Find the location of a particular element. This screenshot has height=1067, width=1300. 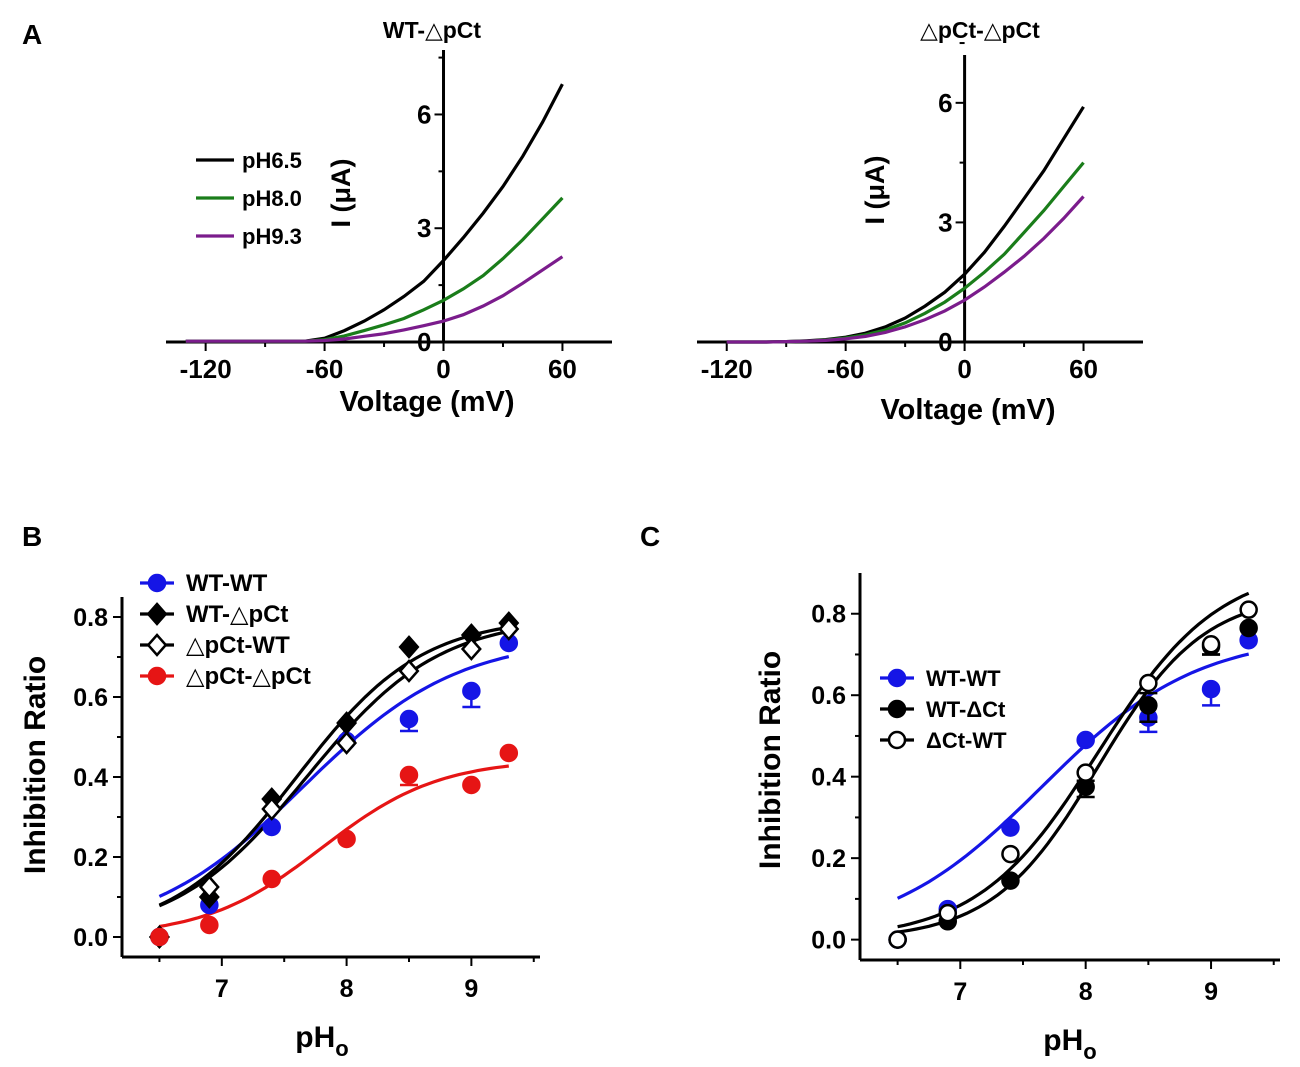

fit-curve-wt-pct is located at coordinates (334, 766).